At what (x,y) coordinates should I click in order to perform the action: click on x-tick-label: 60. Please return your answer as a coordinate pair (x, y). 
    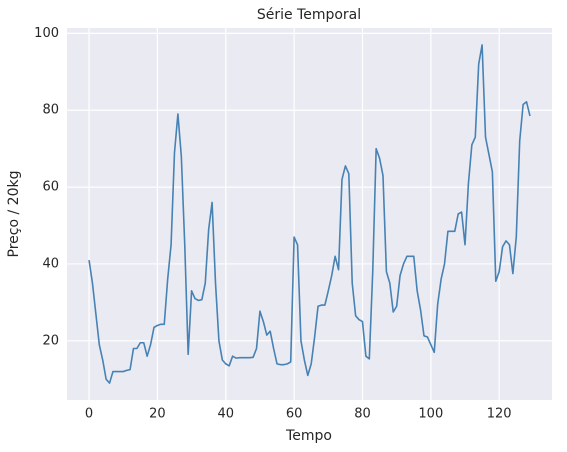
    Looking at the image, I should click on (294, 414).